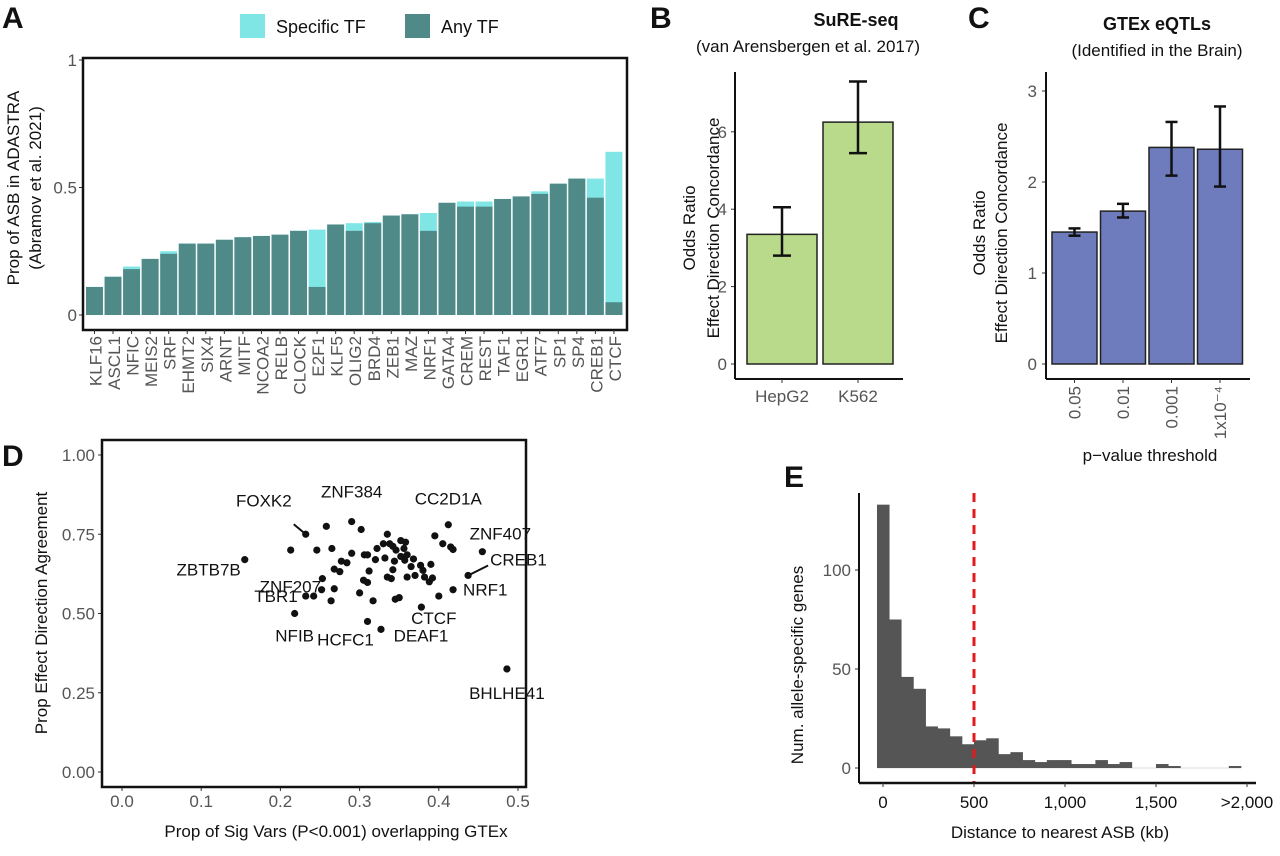  What do you see at coordinates (1032, 364) in the screenshot?
I see `y-tick-label-c: 0` at bounding box center [1032, 364].